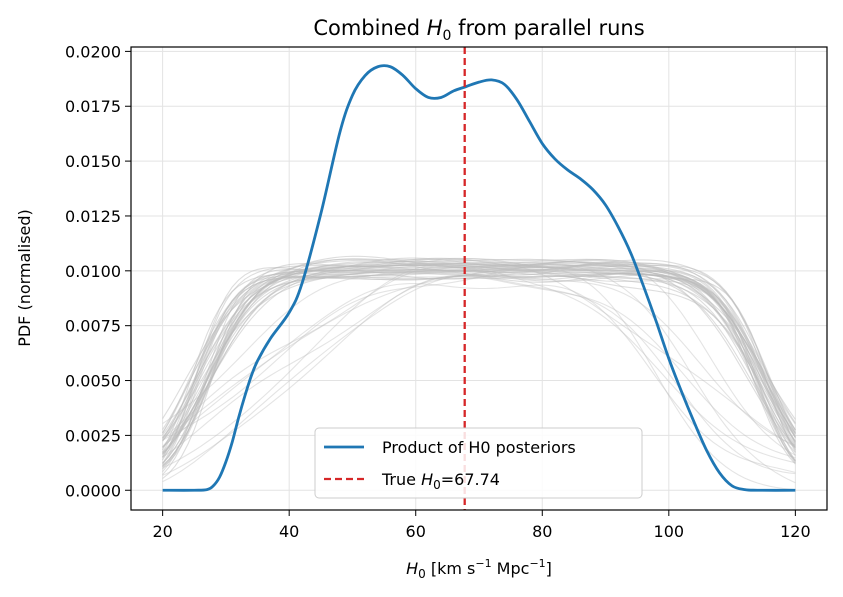 Image resolution: width=843 pixels, height=597 pixels. Describe the element at coordinates (479, 569) in the screenshot. I see `x-axis-label: H0 [km s−1 Mpc−1]` at that location.